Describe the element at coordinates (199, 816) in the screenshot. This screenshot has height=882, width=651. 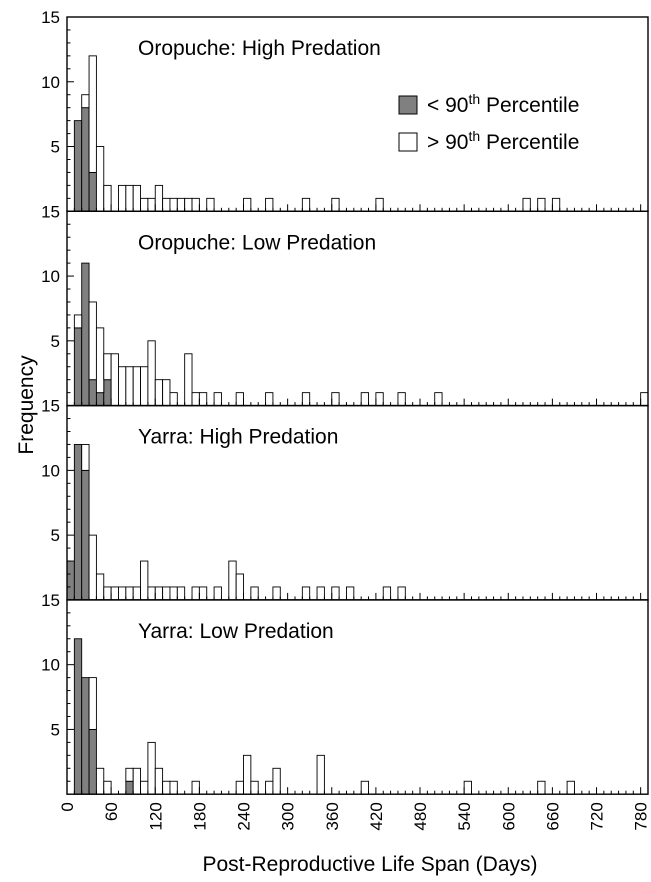
I see `x-tick-label: 180` at that location.